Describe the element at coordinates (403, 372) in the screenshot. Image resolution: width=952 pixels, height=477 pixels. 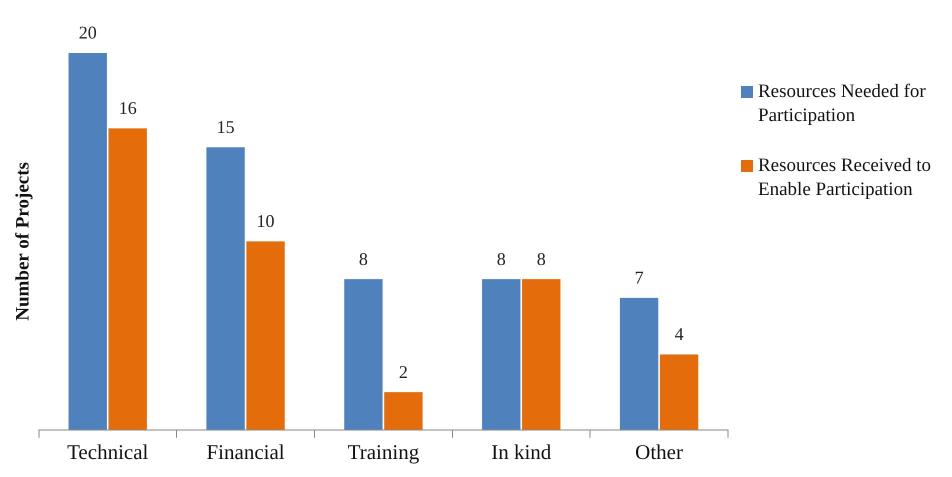
I see `data-label: 2` at that location.